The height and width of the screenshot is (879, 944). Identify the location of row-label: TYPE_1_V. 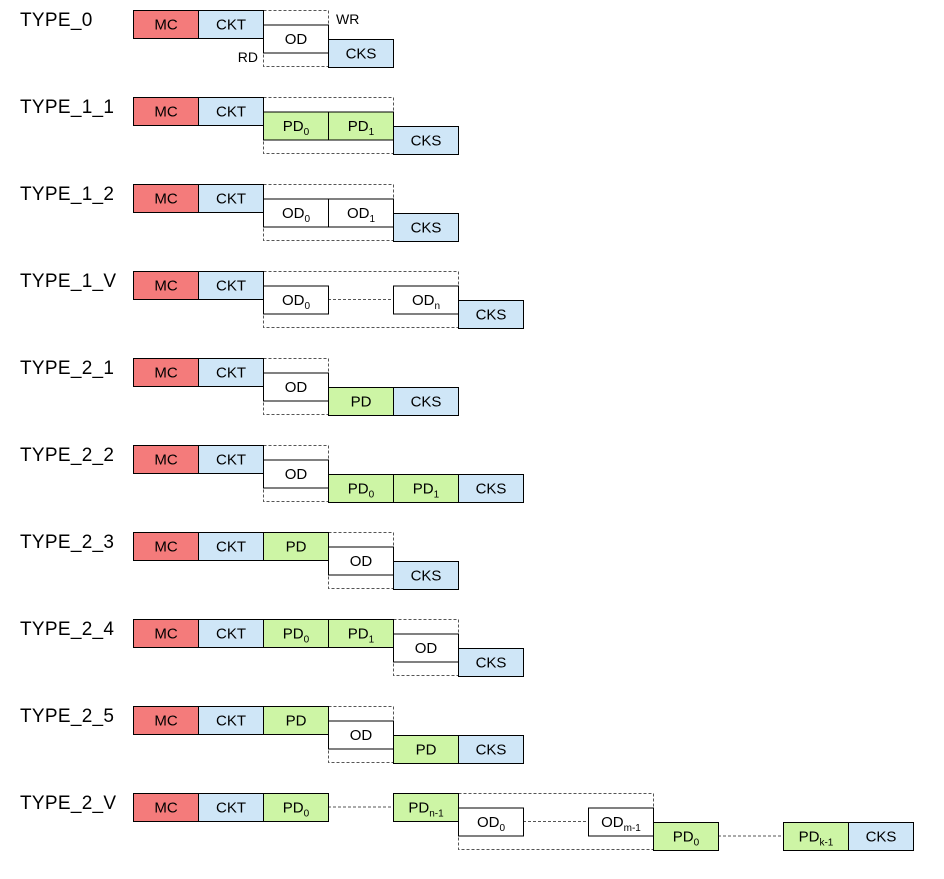
(68, 281).